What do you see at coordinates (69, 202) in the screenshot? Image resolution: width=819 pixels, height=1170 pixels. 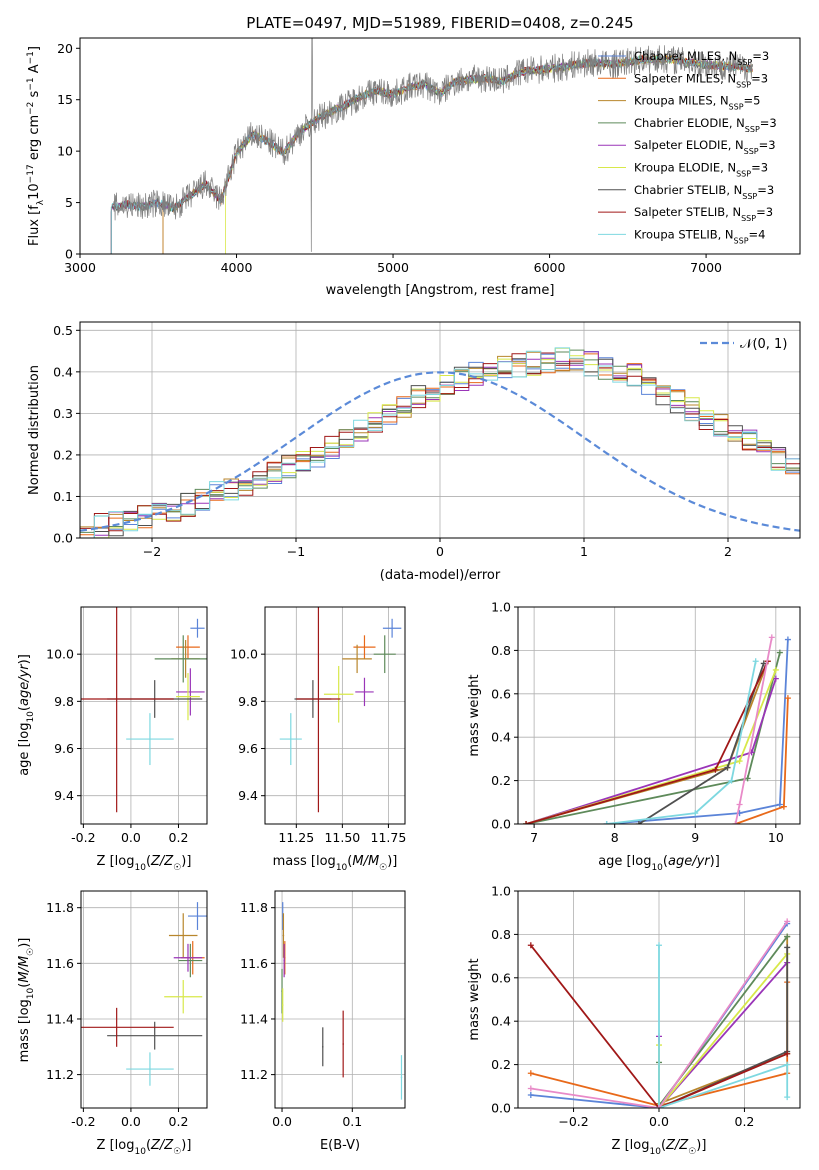 I see `y-tick-label: 5` at bounding box center [69, 202].